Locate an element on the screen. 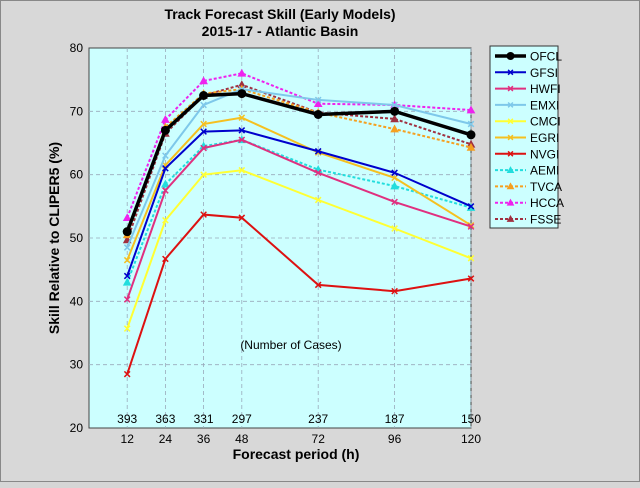  legend-label: TVCA is located at coordinates (546, 187).